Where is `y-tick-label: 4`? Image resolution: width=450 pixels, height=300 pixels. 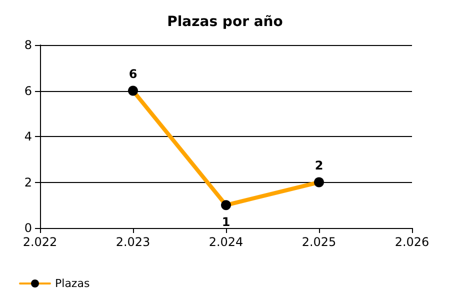
y-tick-label: 4 is located at coordinates (28, 137).